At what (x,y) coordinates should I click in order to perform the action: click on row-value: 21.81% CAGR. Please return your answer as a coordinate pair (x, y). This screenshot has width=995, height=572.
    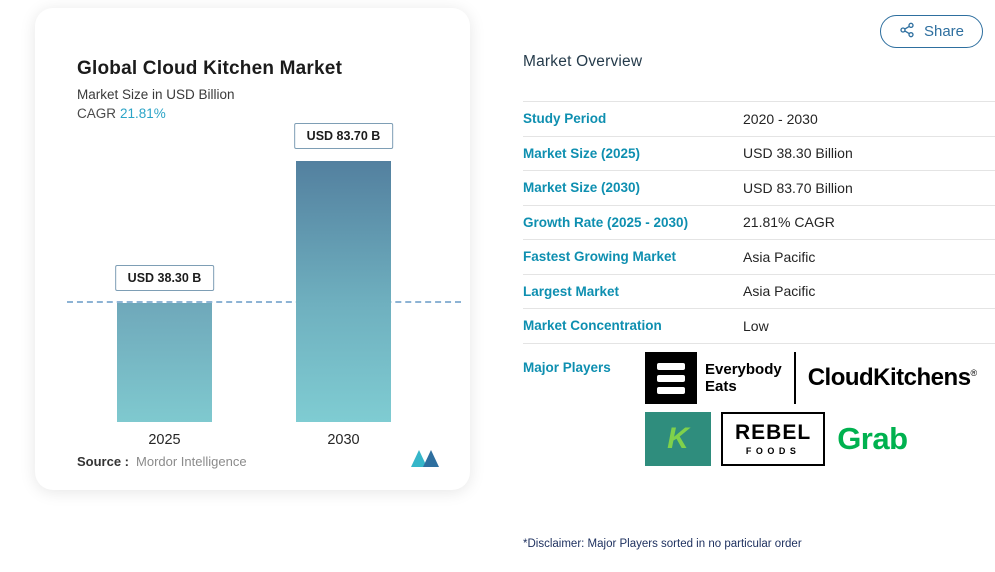
    Looking at the image, I should click on (789, 222).